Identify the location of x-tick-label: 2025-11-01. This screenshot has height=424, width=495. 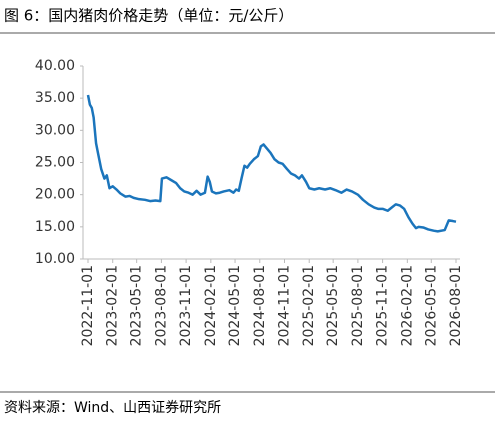
(383, 305).